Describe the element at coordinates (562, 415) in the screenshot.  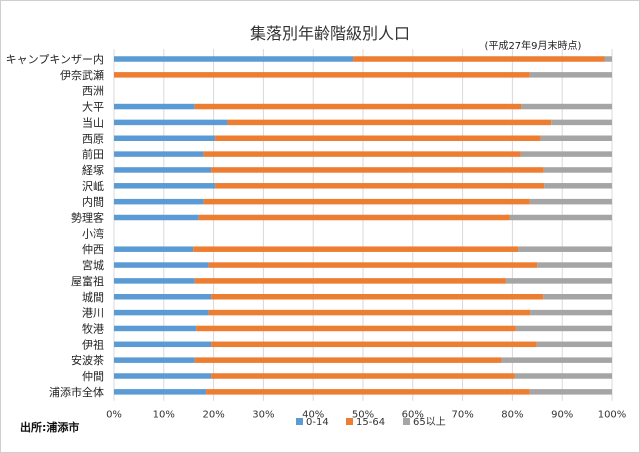
I see `x-tick-label: 90%` at that location.